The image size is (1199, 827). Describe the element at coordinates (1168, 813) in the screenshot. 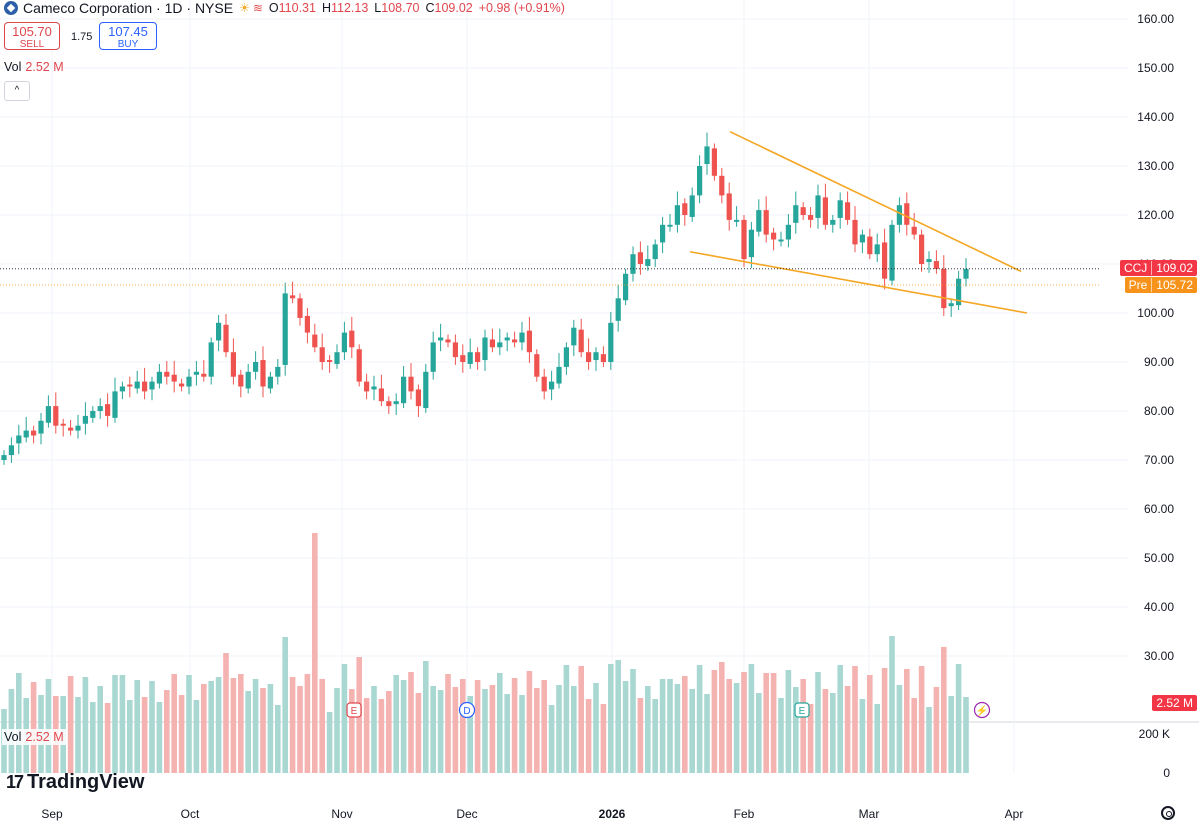

I see `gear-icon` at that location.